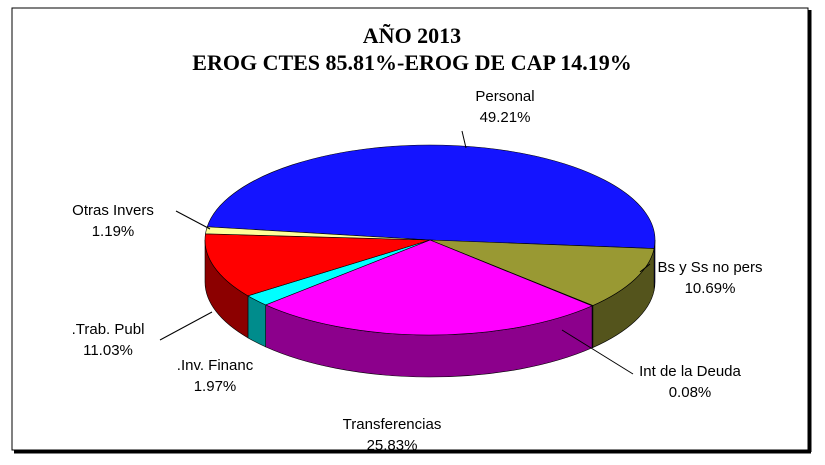  What do you see at coordinates (392, 424) in the screenshot?
I see `slice-label: Transferencias` at bounding box center [392, 424].